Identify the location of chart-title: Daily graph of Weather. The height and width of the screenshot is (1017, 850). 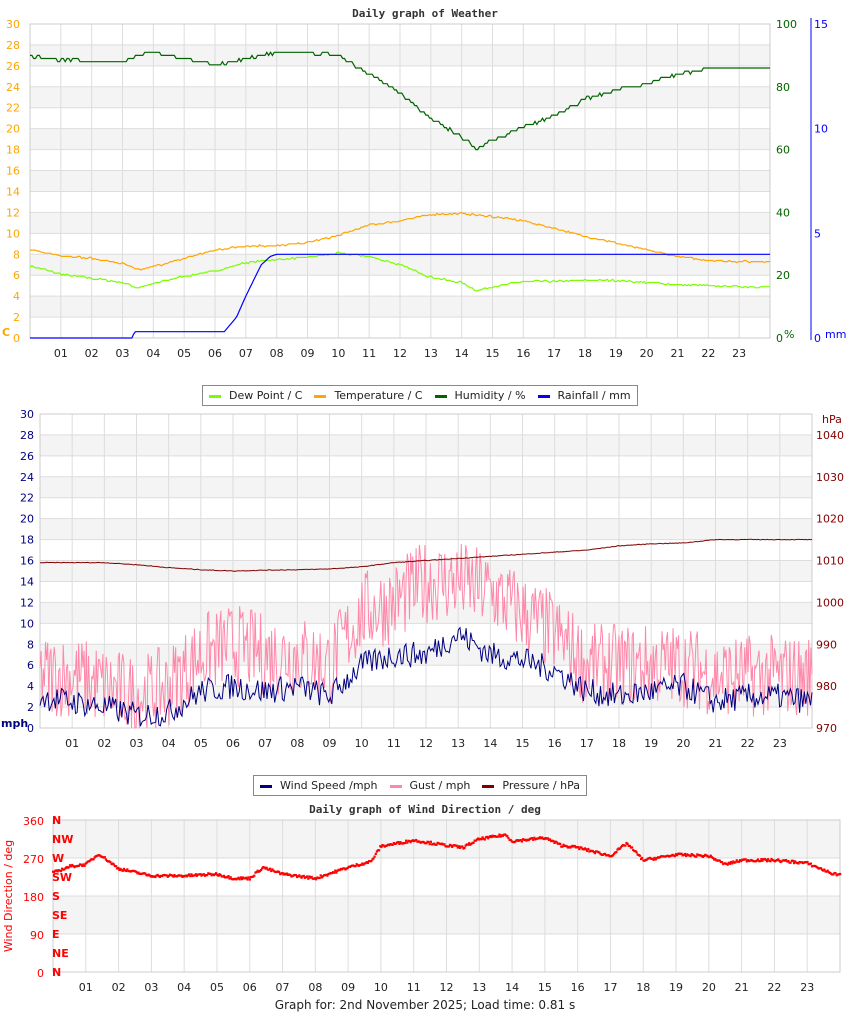
(425, 13).